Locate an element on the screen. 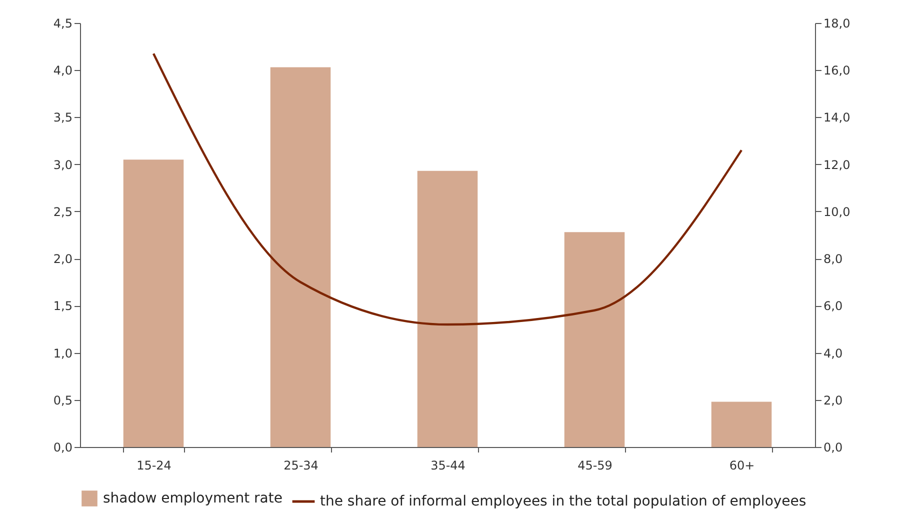 This screenshot has width=904, height=517. y2-tick-label: 14,0 is located at coordinates (837, 117).